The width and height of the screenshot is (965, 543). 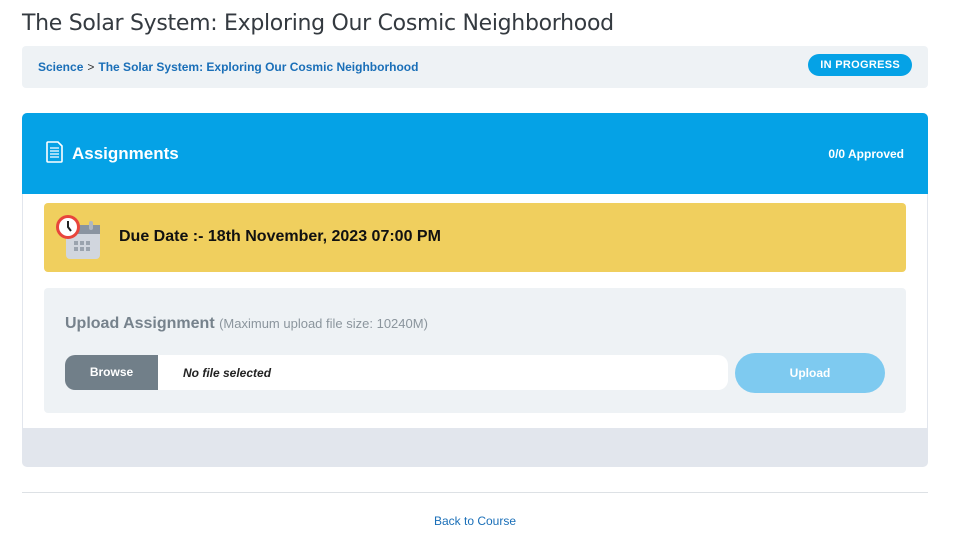 I want to click on file-status: No file selected, so click(x=227, y=373).